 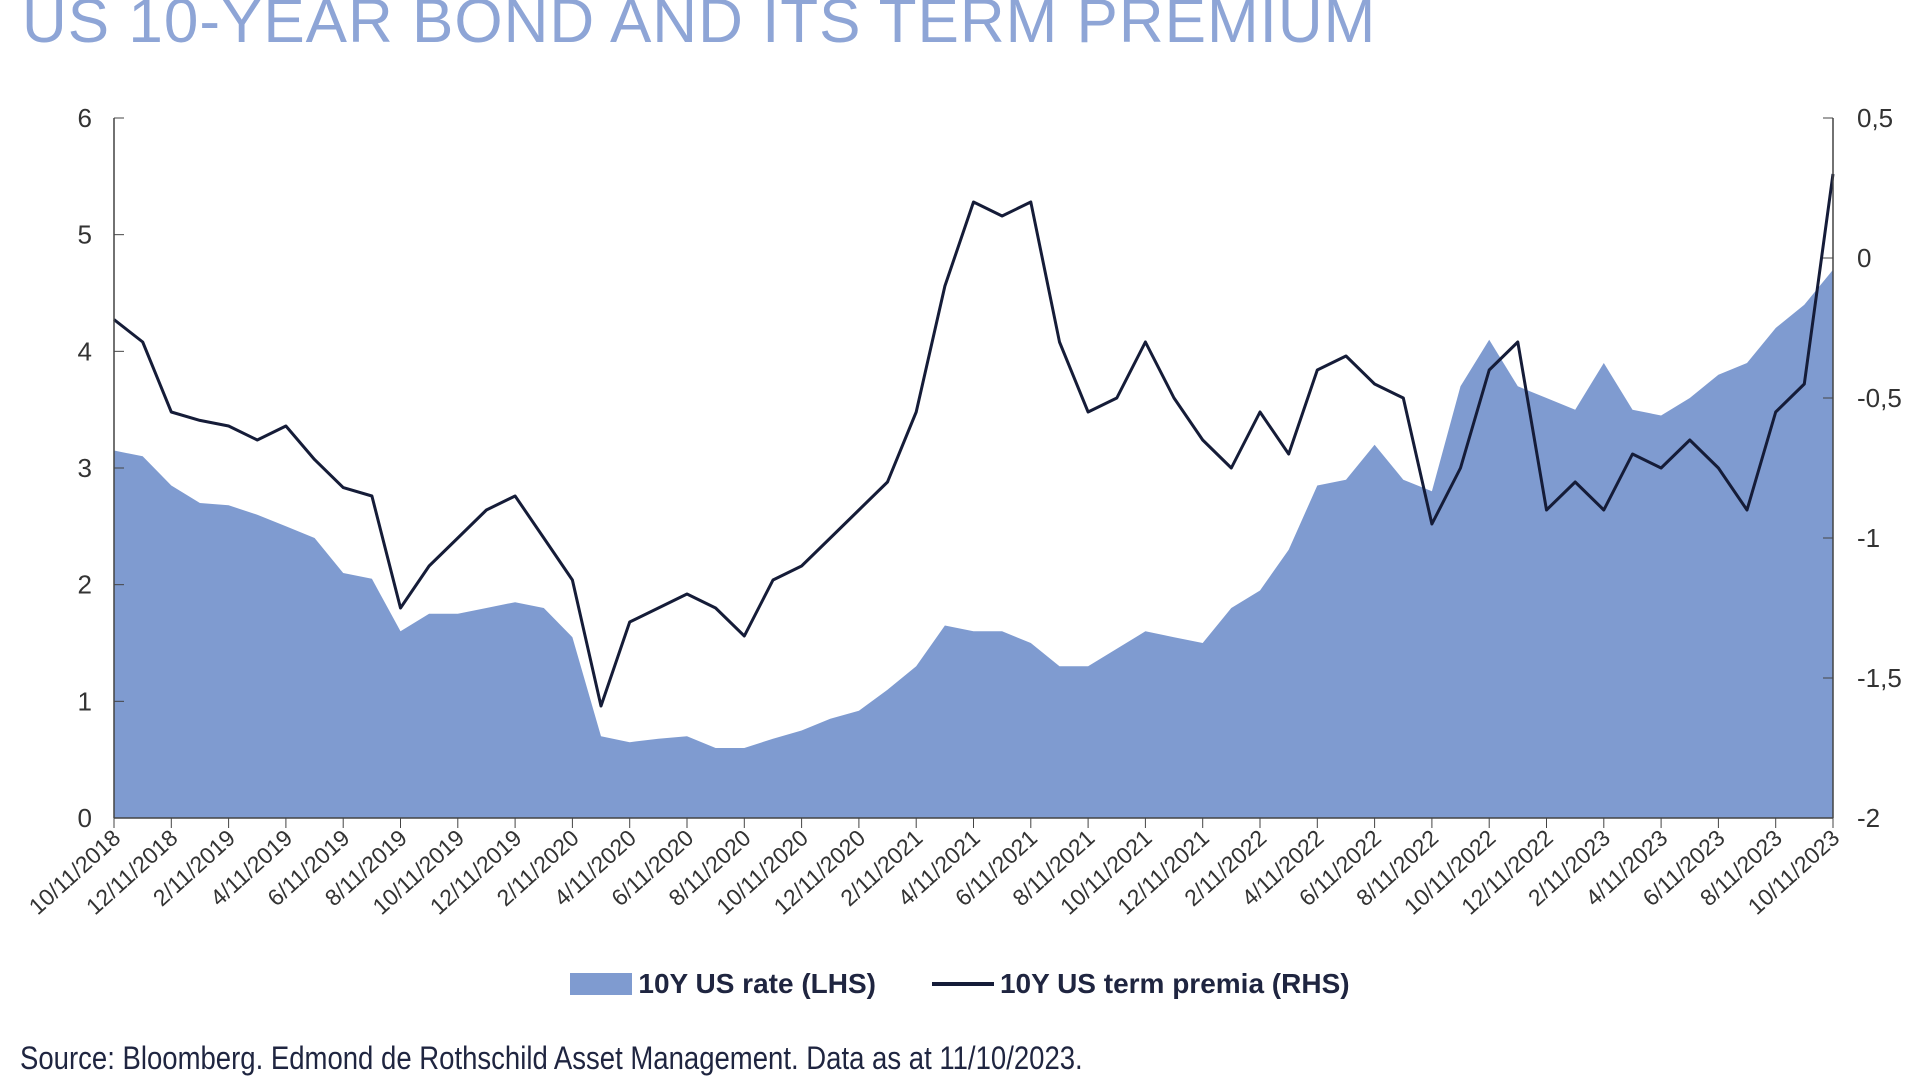 I want to click on y-right-tick-label: -0,5, so click(x=1879, y=398).